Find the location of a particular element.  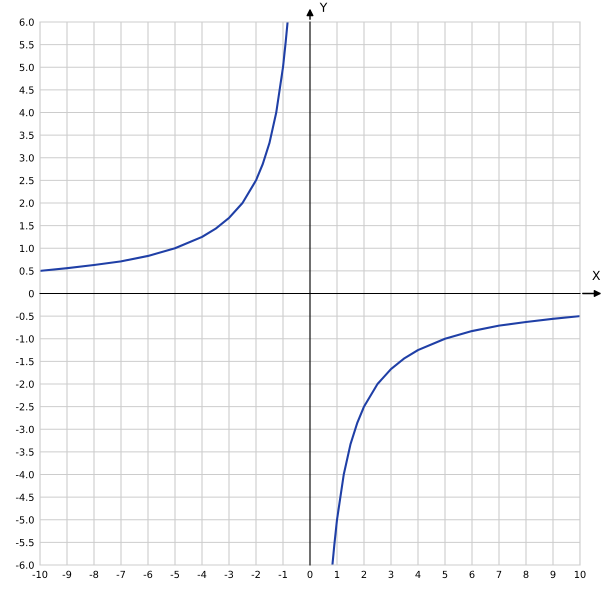

y-tick-label: -0.5 is located at coordinates (25, 316).